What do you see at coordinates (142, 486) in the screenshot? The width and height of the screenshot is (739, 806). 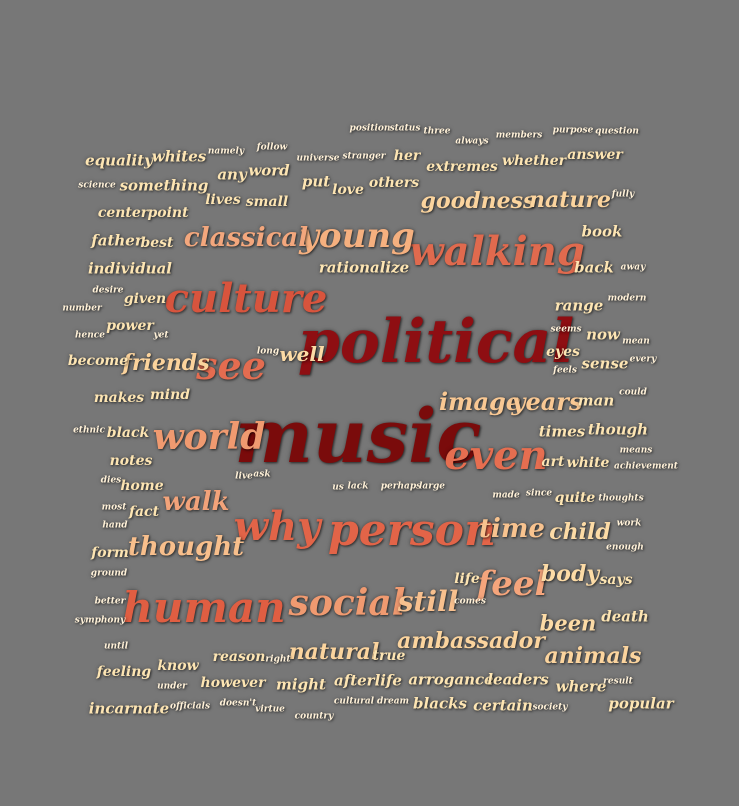 I see `word-home: home` at bounding box center [142, 486].